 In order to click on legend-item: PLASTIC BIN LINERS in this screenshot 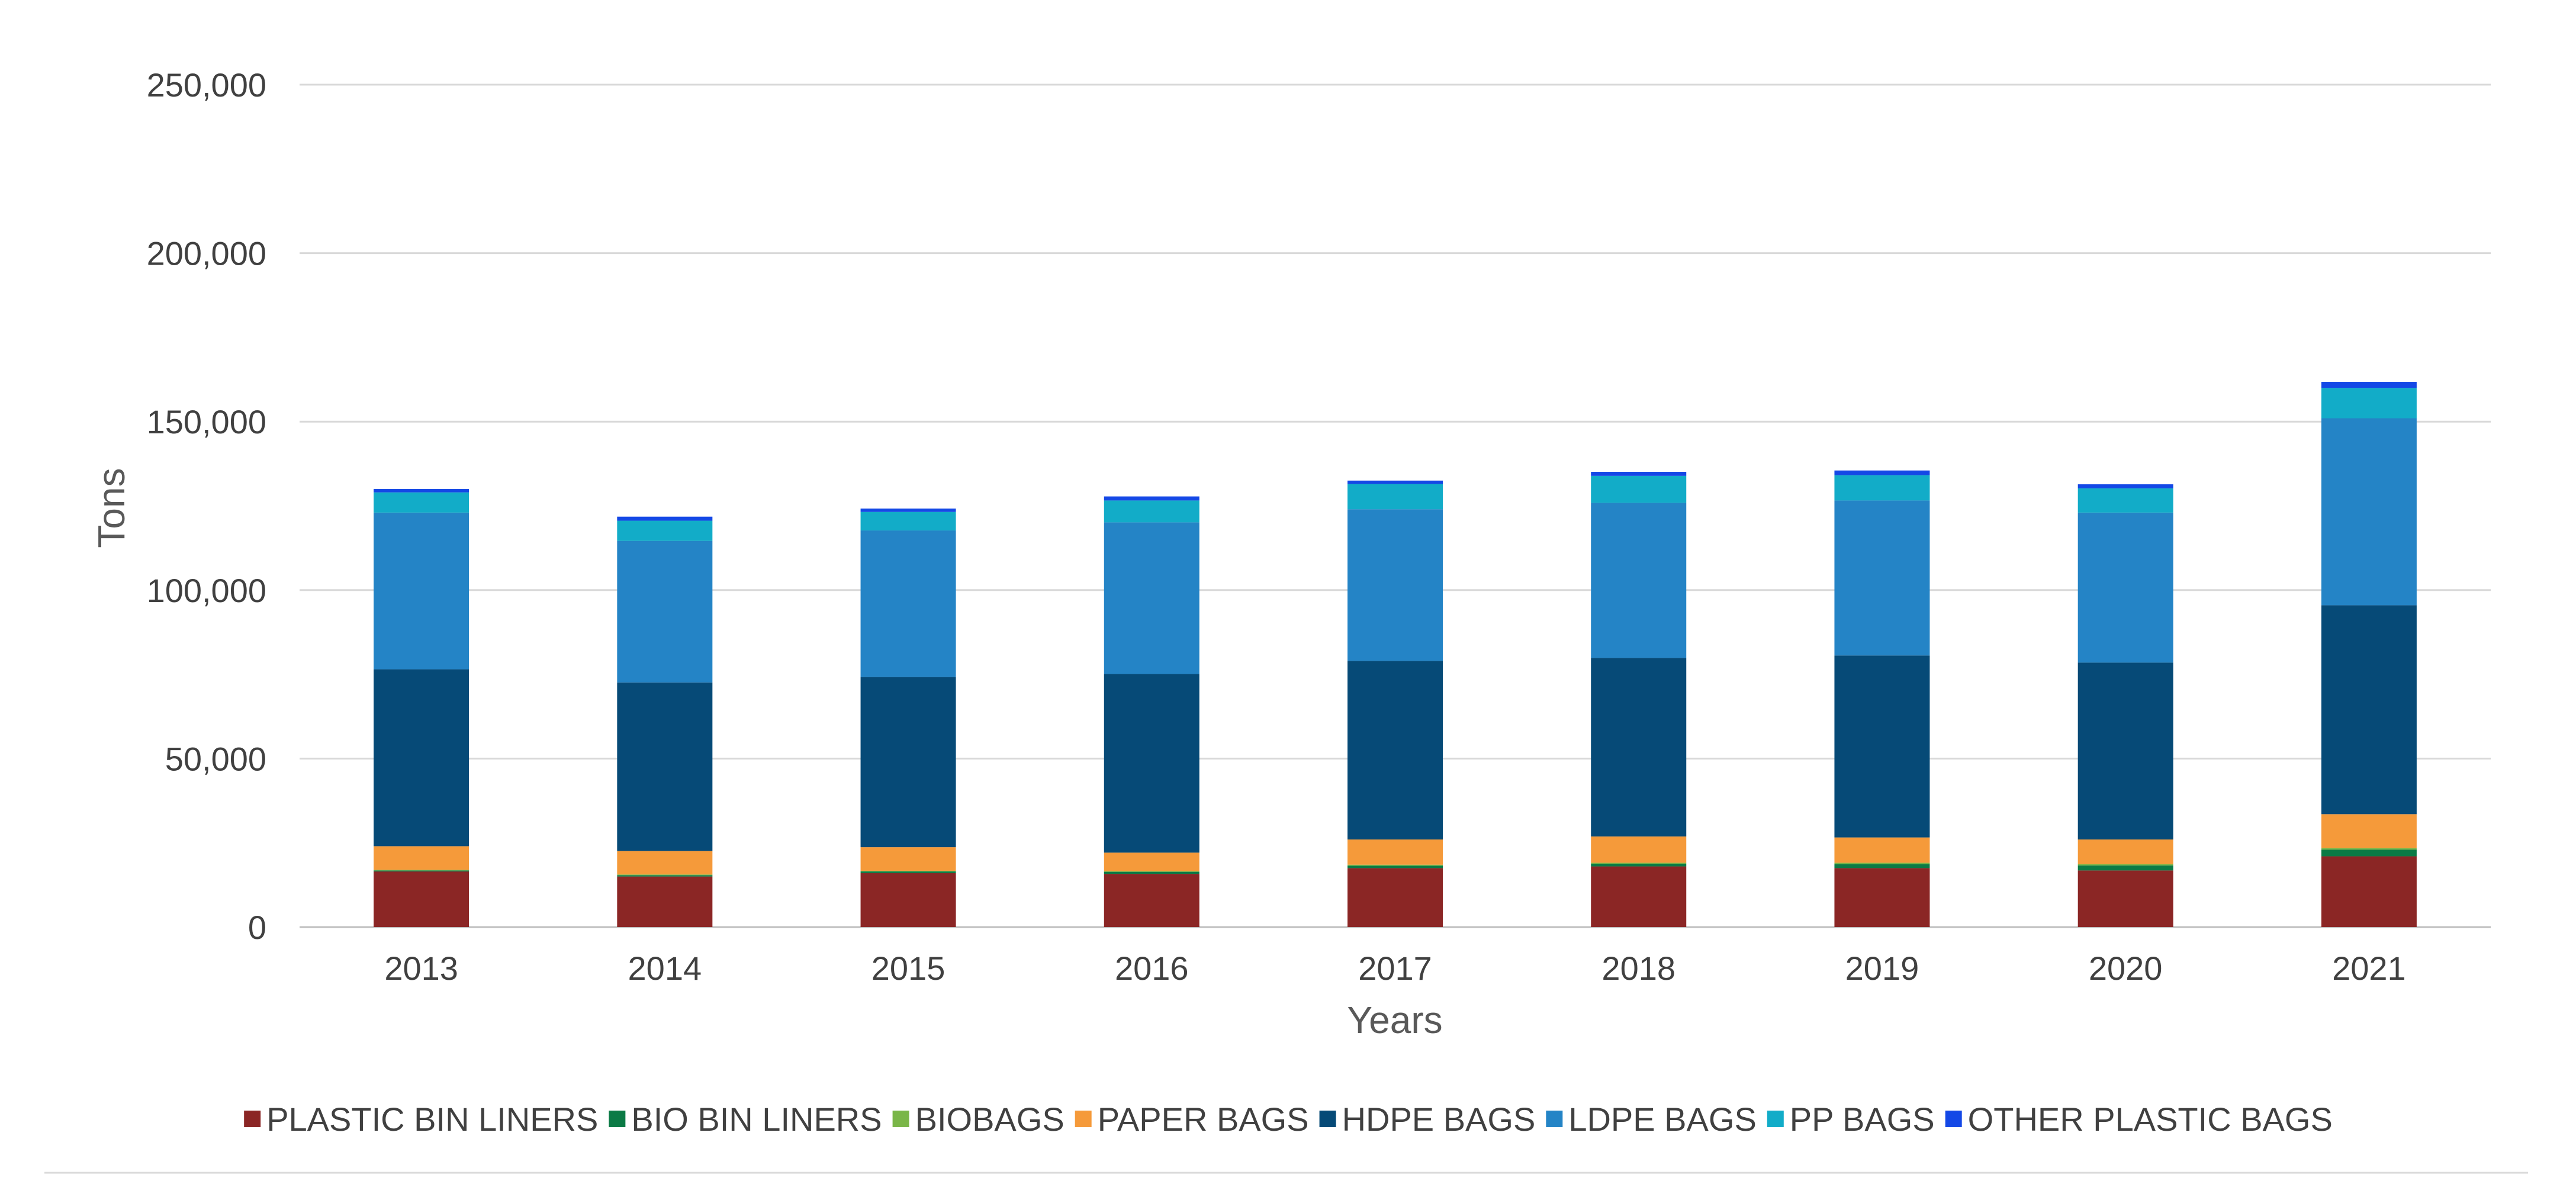, I will do `click(421, 1119)`.